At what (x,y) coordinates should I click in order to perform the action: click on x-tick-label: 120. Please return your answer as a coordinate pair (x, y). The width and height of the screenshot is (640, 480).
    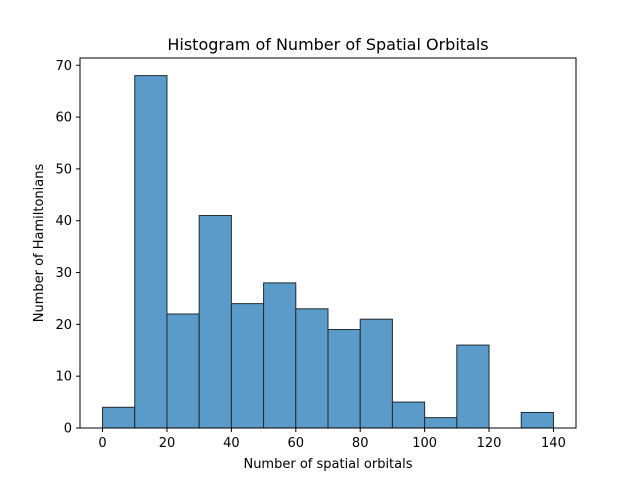
    Looking at the image, I should click on (489, 443).